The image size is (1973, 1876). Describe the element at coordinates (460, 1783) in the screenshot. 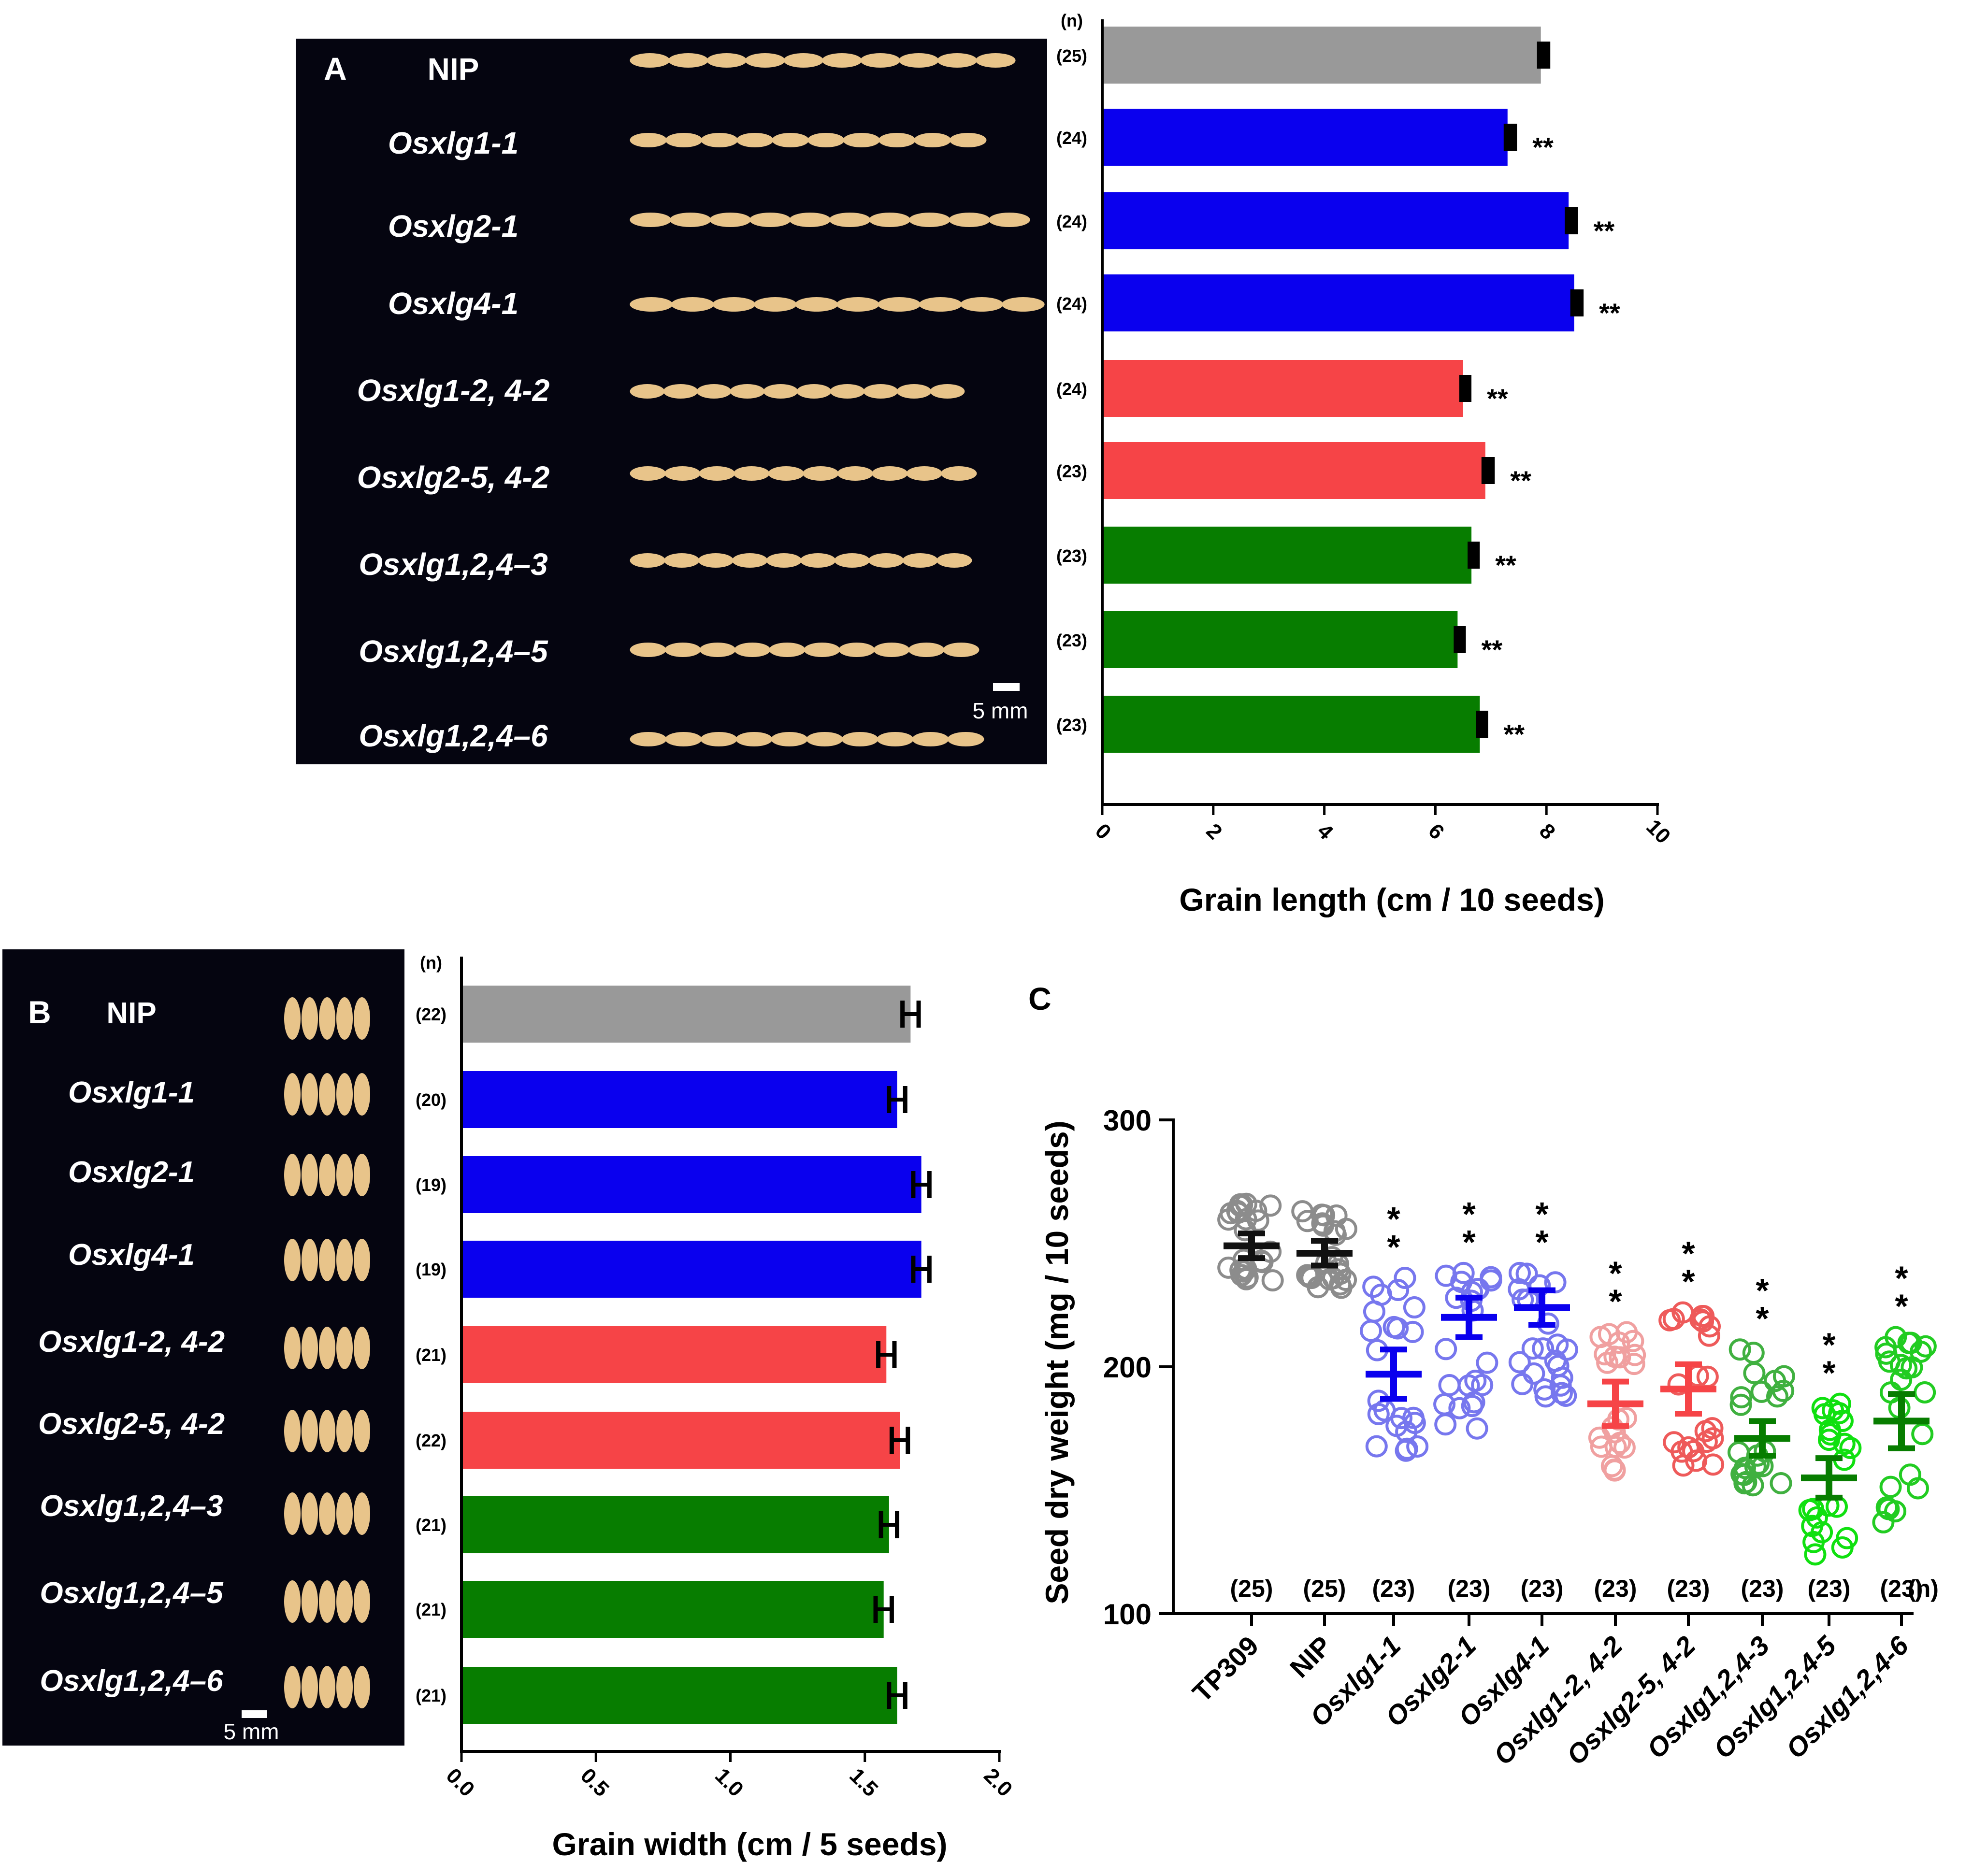

I see `panel-b-x-tick-label: 0.0` at that location.